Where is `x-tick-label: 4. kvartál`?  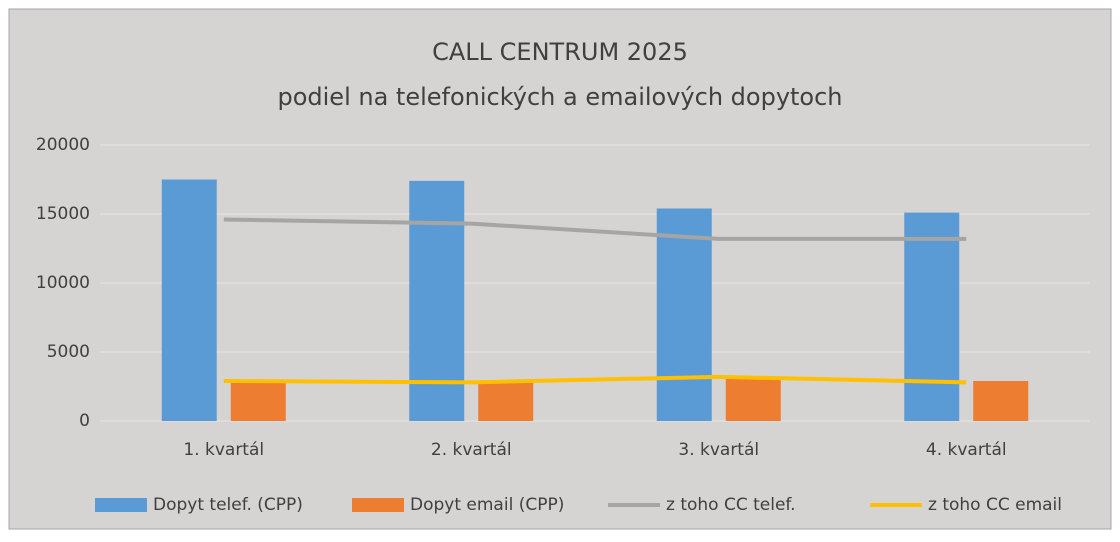
x-tick-label: 4. kvartál is located at coordinates (966, 450).